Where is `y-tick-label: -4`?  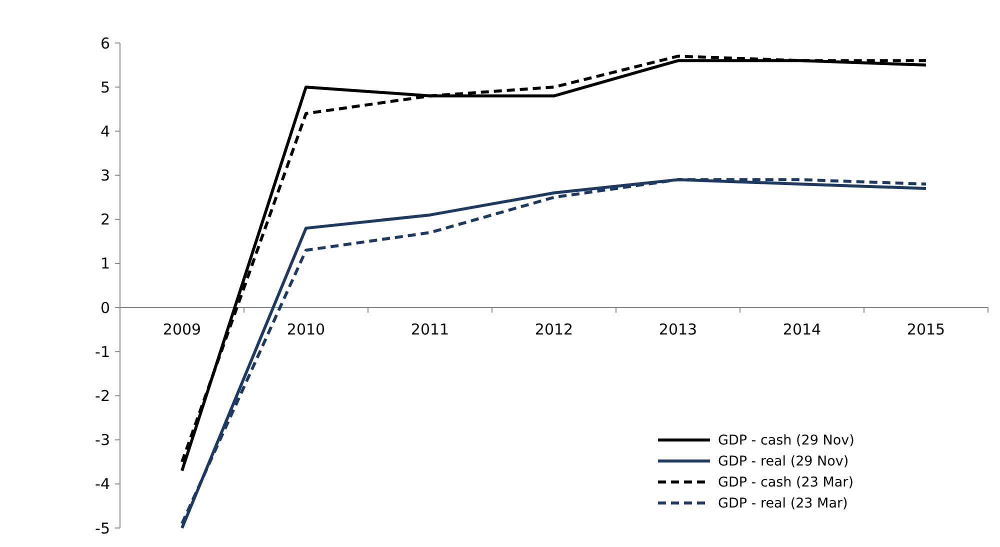 y-tick-label: -4 is located at coordinates (102, 484).